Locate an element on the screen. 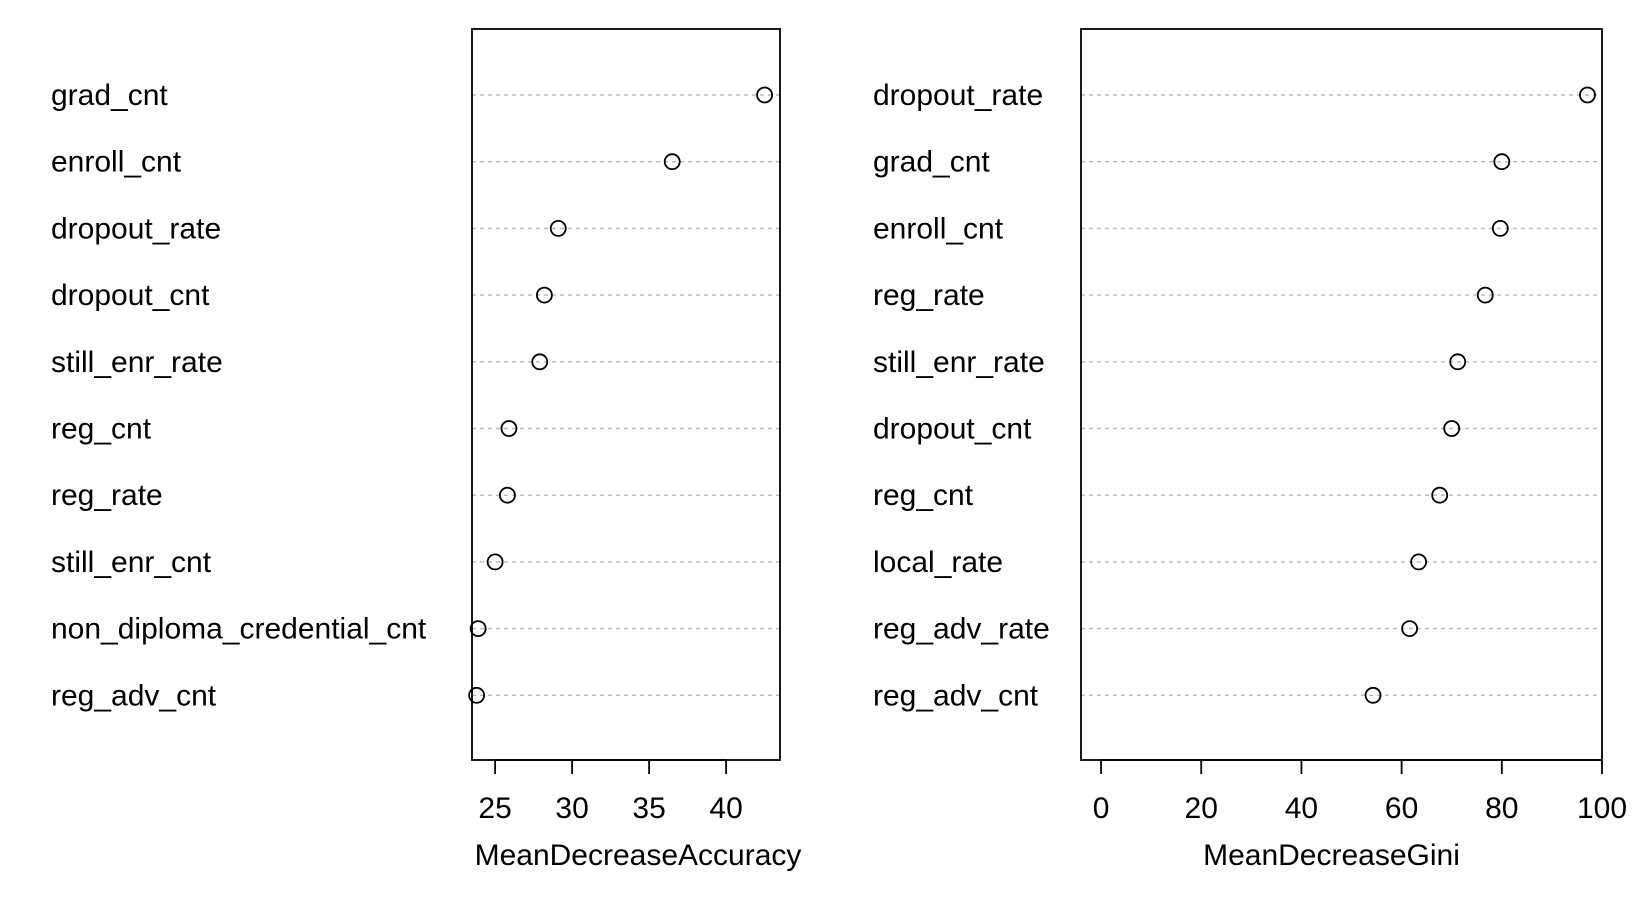 This screenshot has width=1636, height=898. row-label: reg_adv_rate is located at coordinates (961, 629).